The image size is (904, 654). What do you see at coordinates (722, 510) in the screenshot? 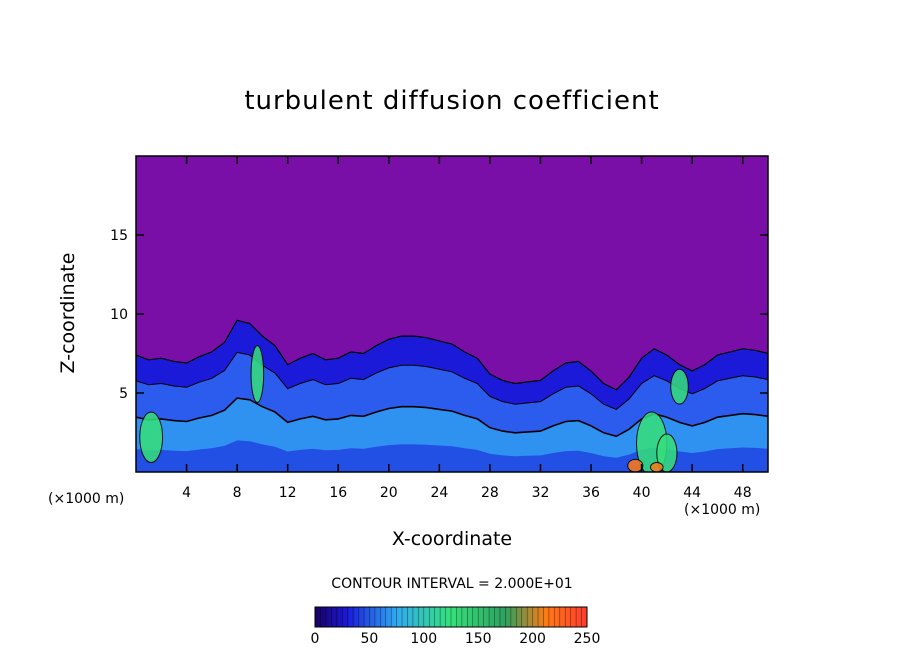
I see `x-axis-unit-right: (×1000 m)` at bounding box center [722, 510].